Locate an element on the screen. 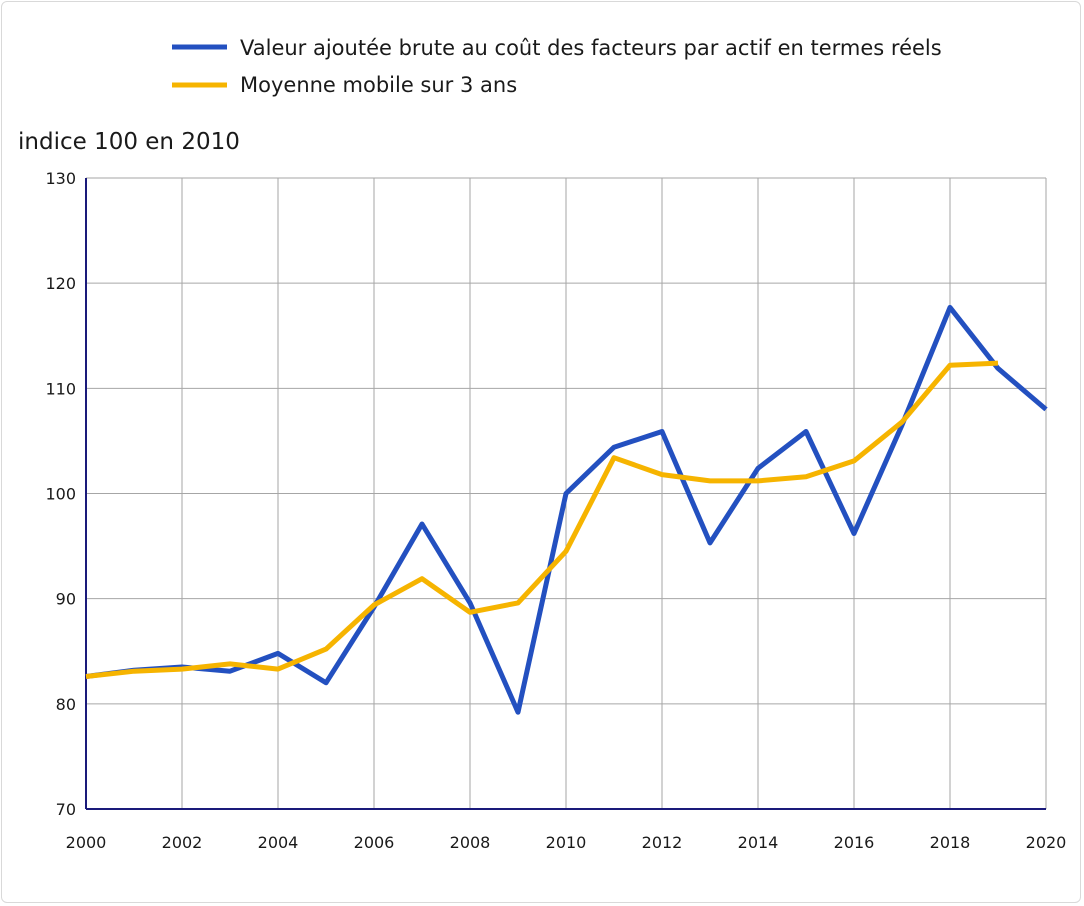  x-tick-label: 2018 is located at coordinates (950, 842).